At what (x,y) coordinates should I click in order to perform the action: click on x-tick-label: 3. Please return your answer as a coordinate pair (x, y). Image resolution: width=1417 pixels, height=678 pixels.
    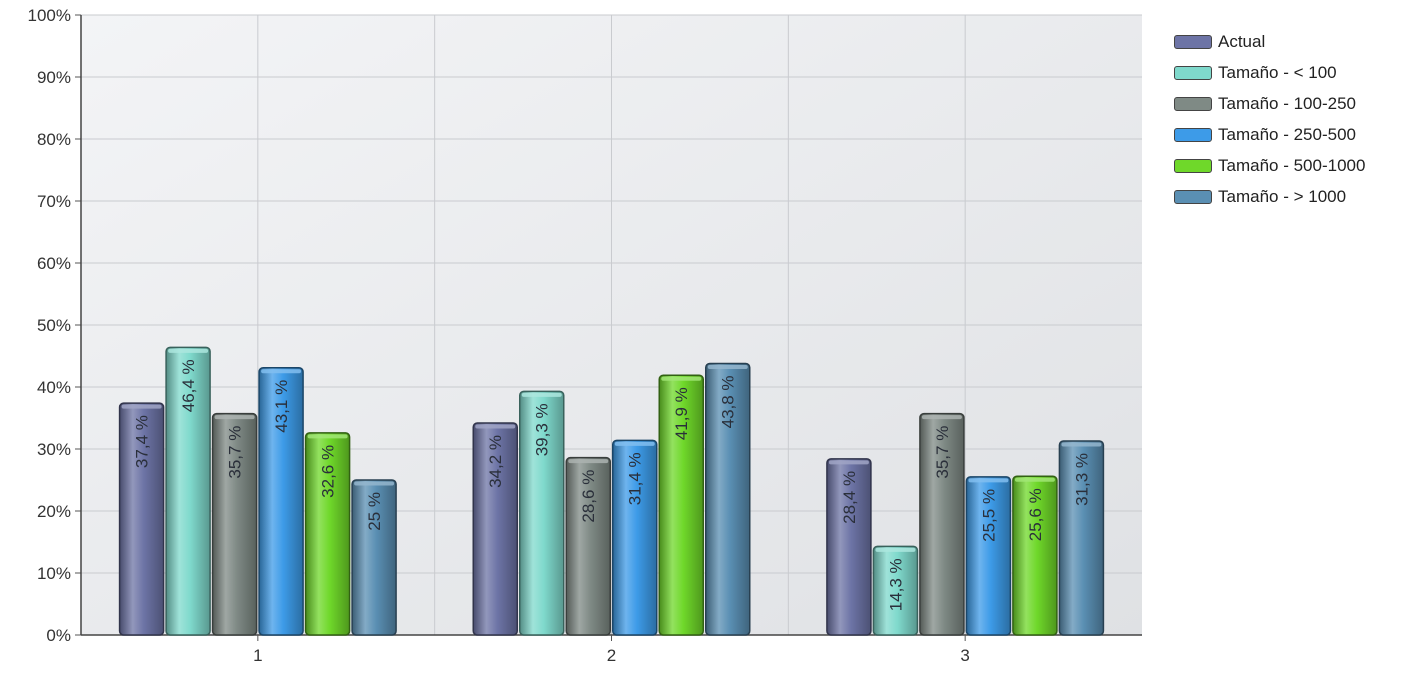
    Looking at the image, I should click on (964, 655).